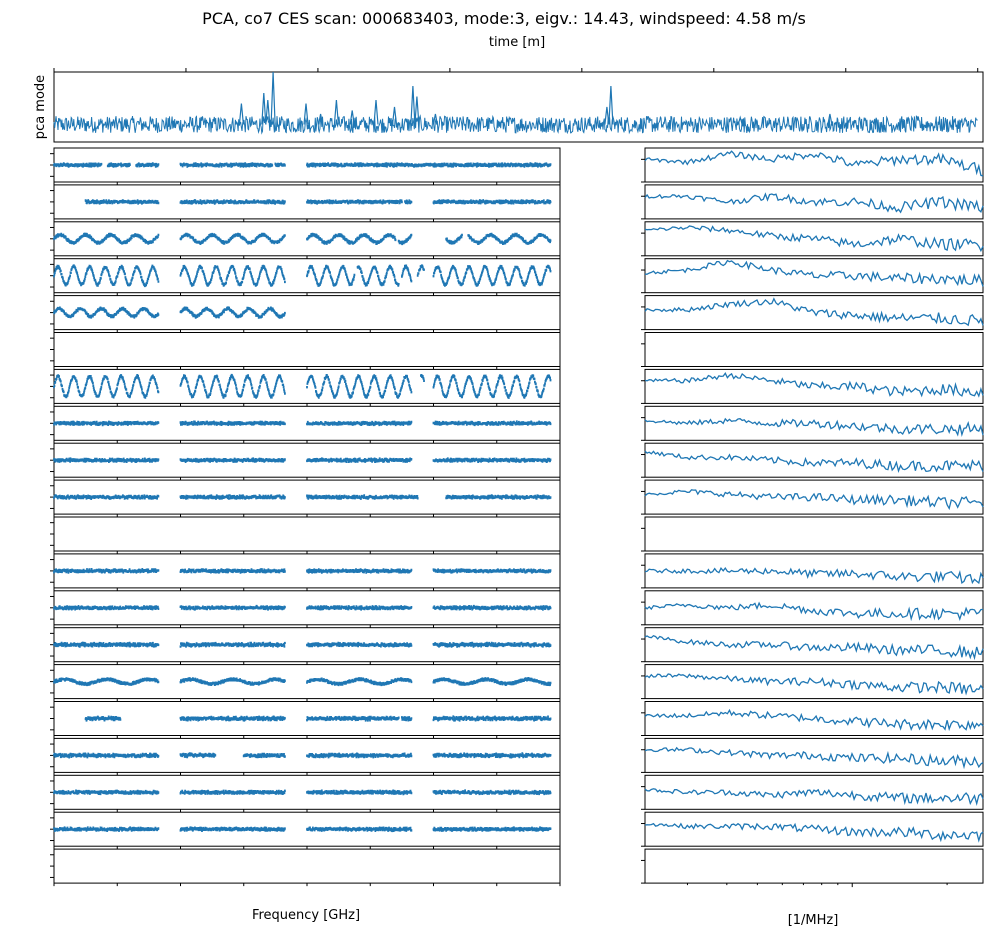  I want to click on pca-mode-timeseries-panel, so click(518, 105).